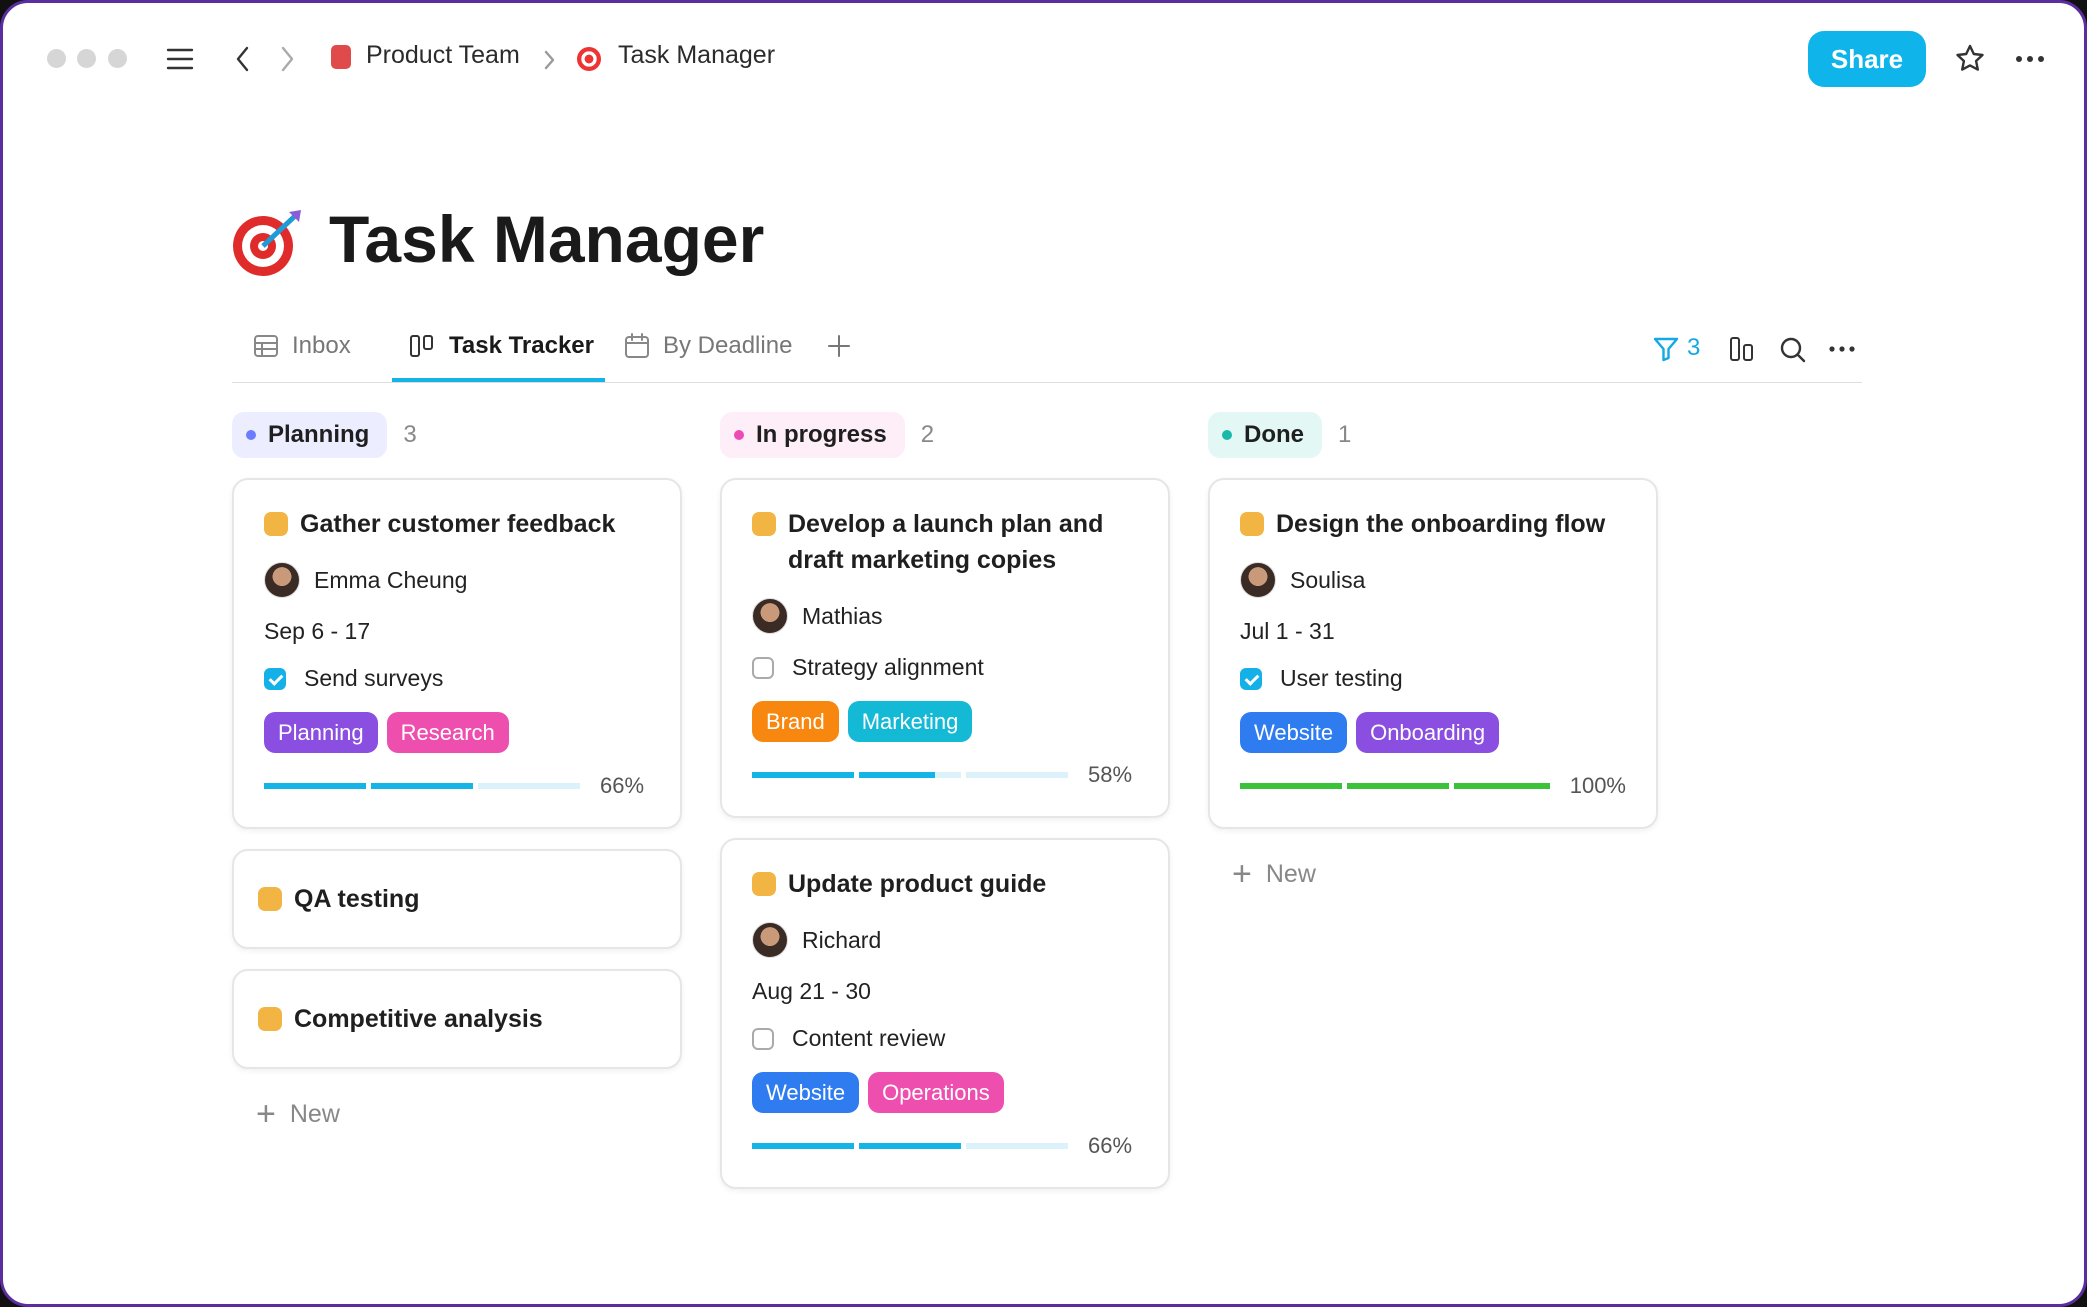 This screenshot has width=2087, height=1307. Describe the element at coordinates (180, 59) in the screenshot. I see `menu-button` at that location.